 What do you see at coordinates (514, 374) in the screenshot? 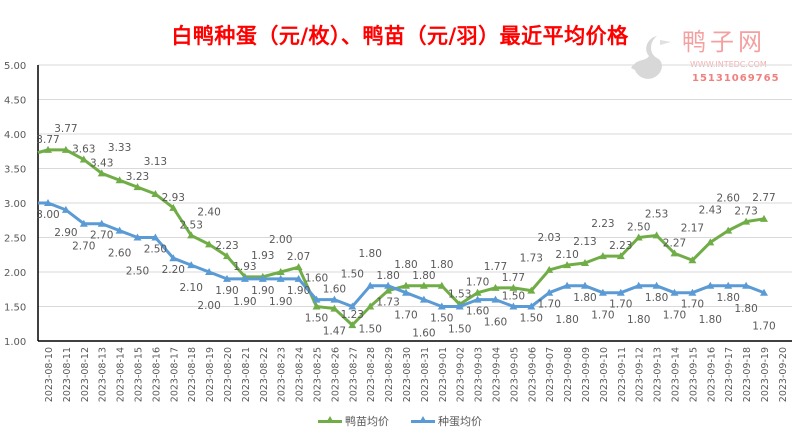
I see `x-tick-label: 2023-09-05` at bounding box center [514, 374].